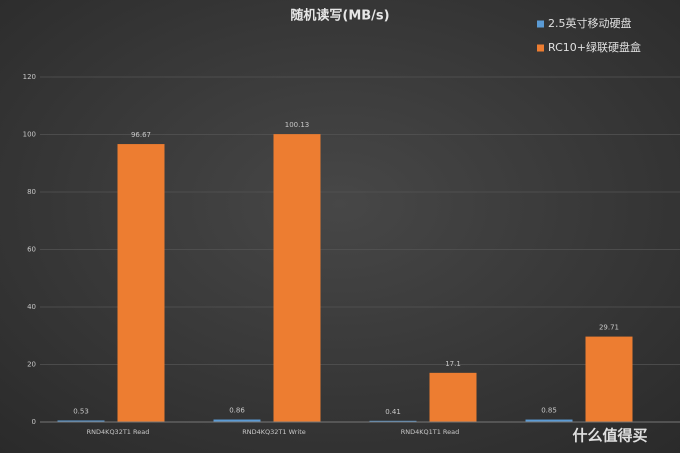  What do you see at coordinates (430, 432) in the screenshot?
I see `x-tick-label: RND4KQ1T1 Read` at bounding box center [430, 432].